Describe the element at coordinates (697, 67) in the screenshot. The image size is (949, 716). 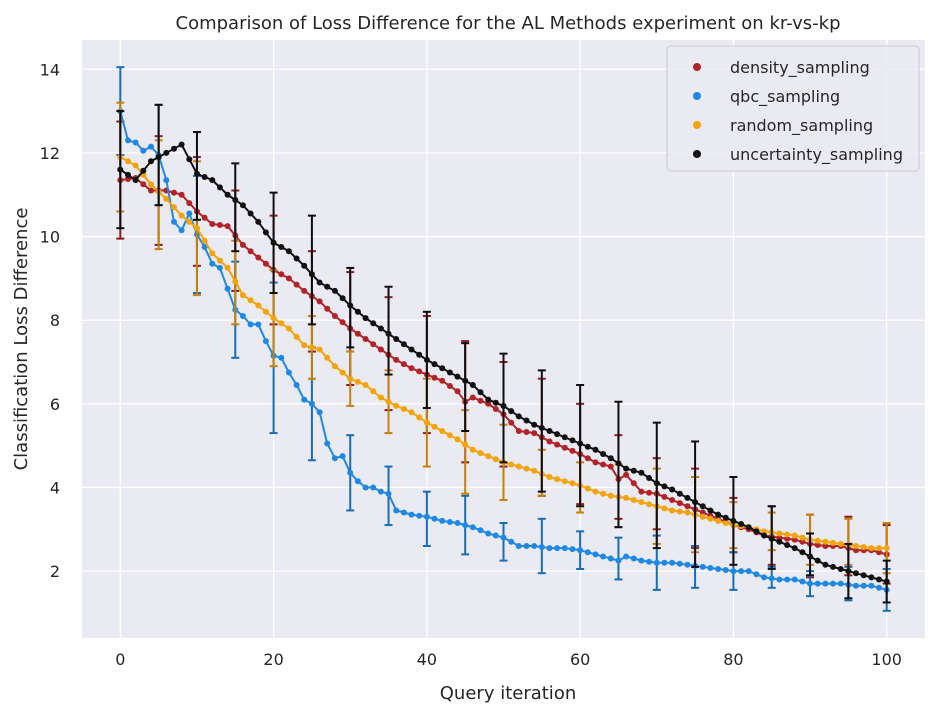
I see `legend-marker` at that location.